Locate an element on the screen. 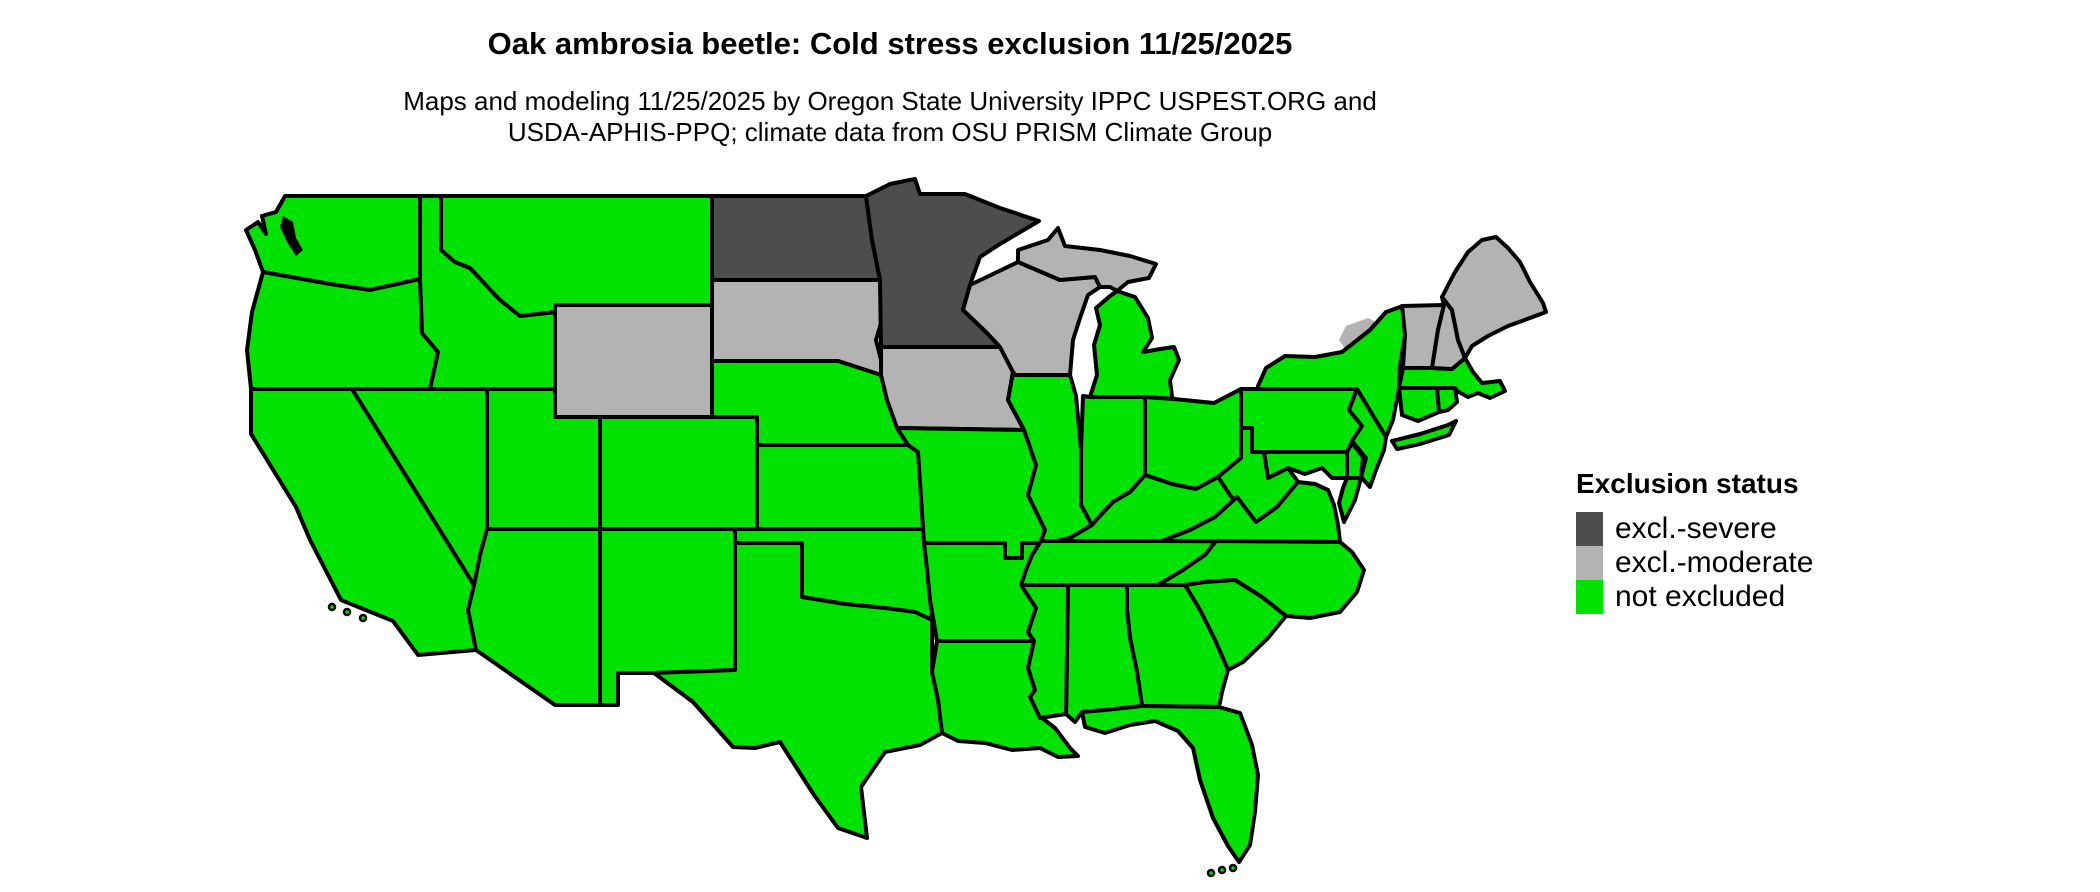 This screenshot has height=892, width=2100. legend-row-severe: excl.-severe is located at coordinates (1694, 529).